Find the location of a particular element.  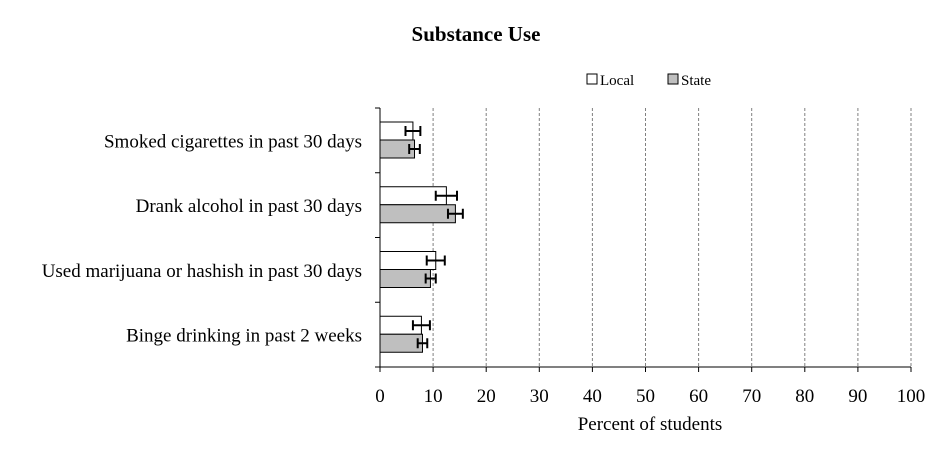

x-tick-label-40: 40 is located at coordinates (592, 396).